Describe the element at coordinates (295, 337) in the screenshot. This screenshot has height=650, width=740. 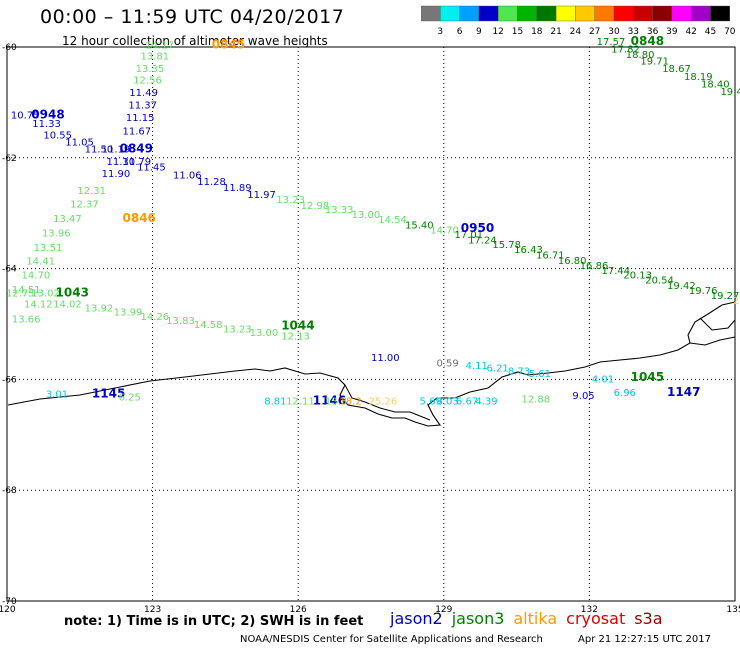
I see `wave-height-label: 12.13` at that location.